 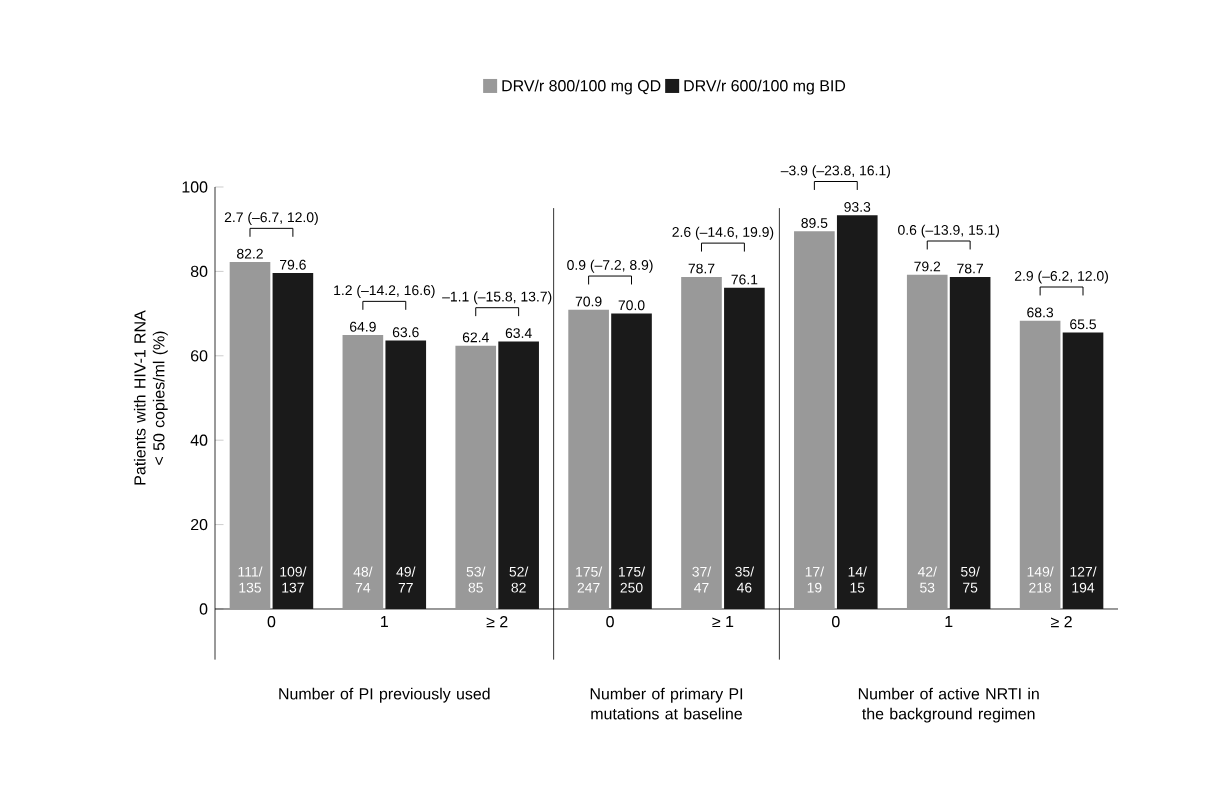 What do you see at coordinates (1040, 312) in the screenshot?
I see `data-label: 68.3` at bounding box center [1040, 312].